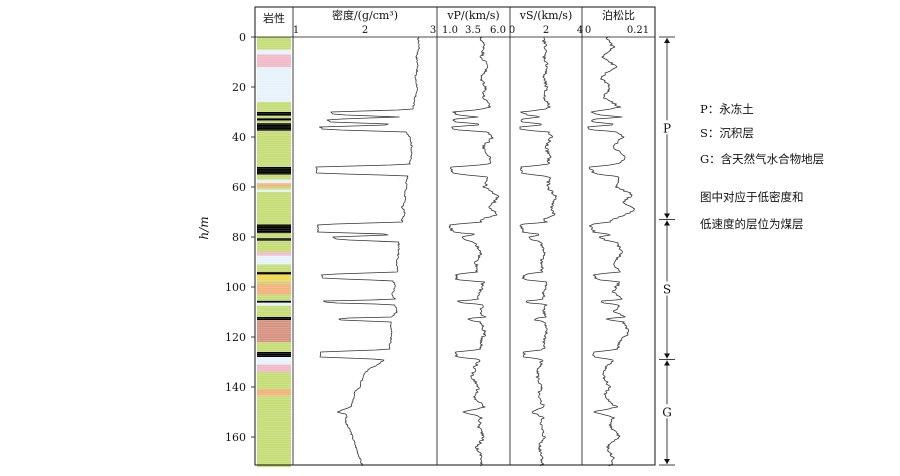 This screenshot has height=476, width=900. Describe the element at coordinates (239, 187) in the screenshot. I see `depth-tick-label: 60` at that location.